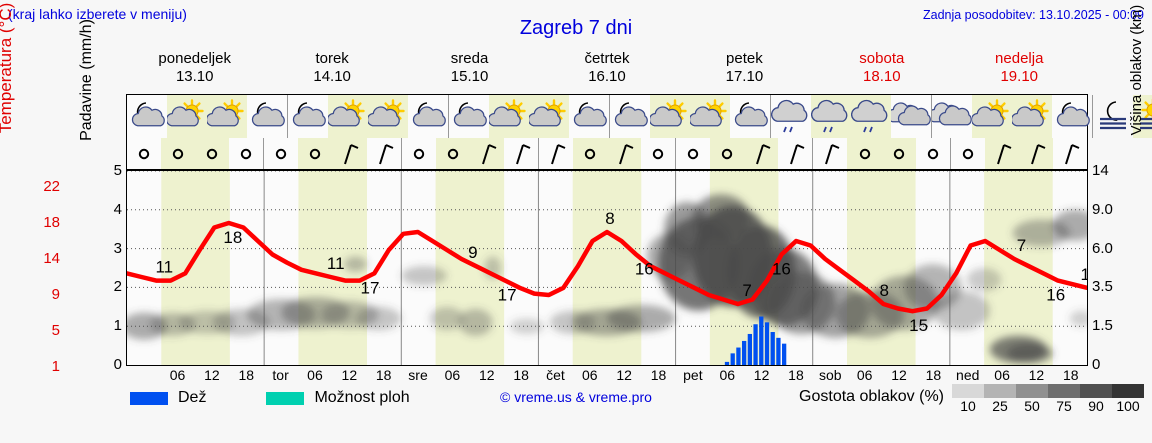  Describe the element at coordinates (55, 294) in the screenshot. I see `temperature-tick: 9` at that location.